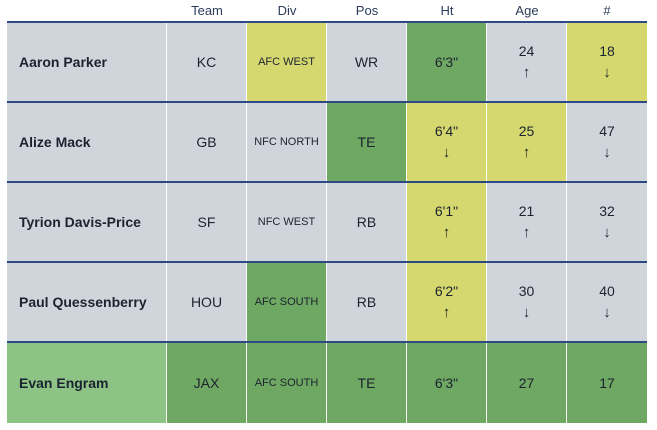 The image size is (657, 430). I want to click on header-age: Age, so click(527, 10).